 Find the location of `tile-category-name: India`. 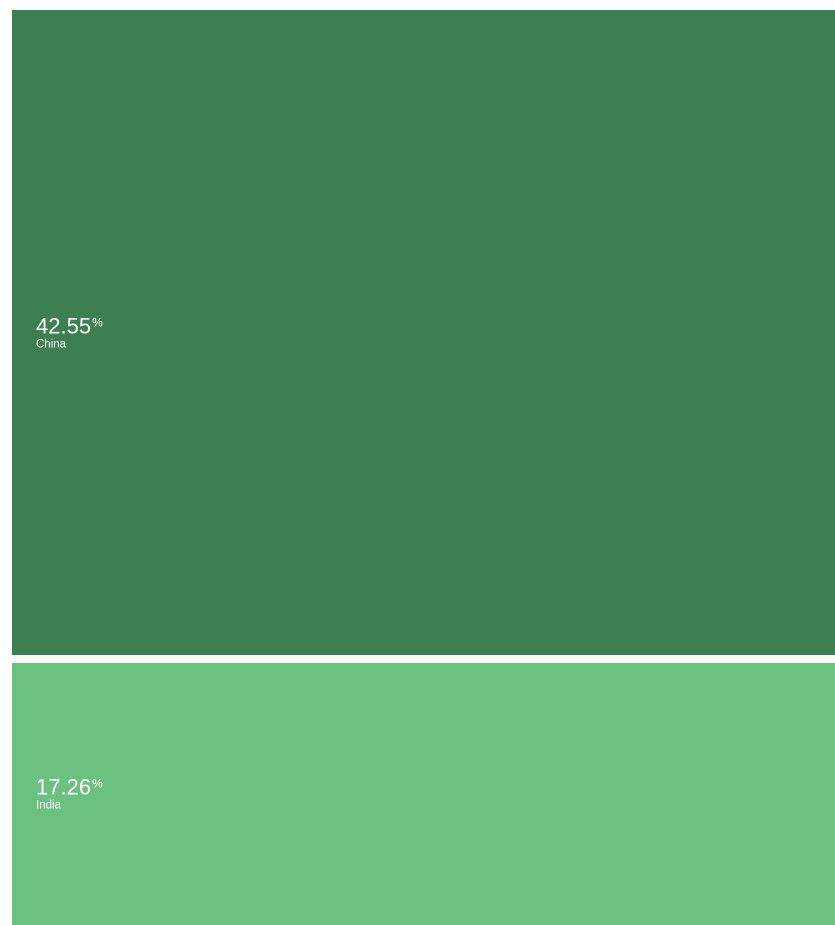

tile-category-name: India is located at coordinates (48, 805).